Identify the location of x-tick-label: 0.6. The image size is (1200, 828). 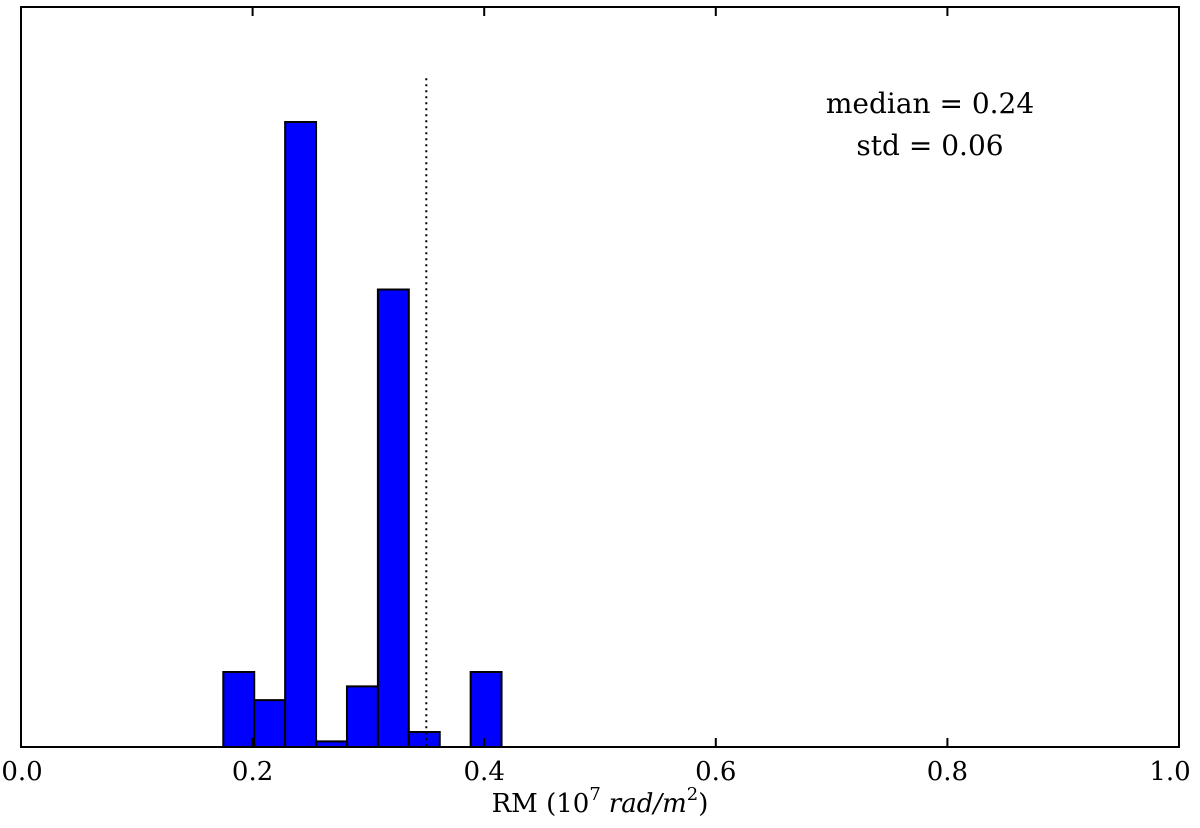
(715, 772).